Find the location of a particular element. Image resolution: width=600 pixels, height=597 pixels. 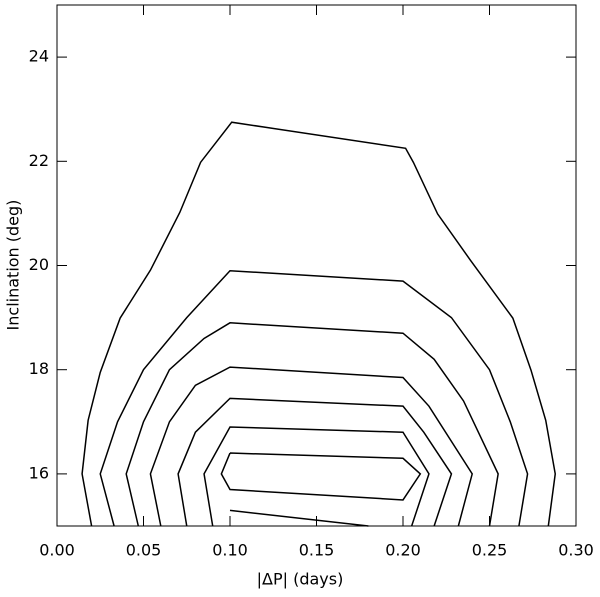

x-tick-label: 0.05 is located at coordinates (144, 550).